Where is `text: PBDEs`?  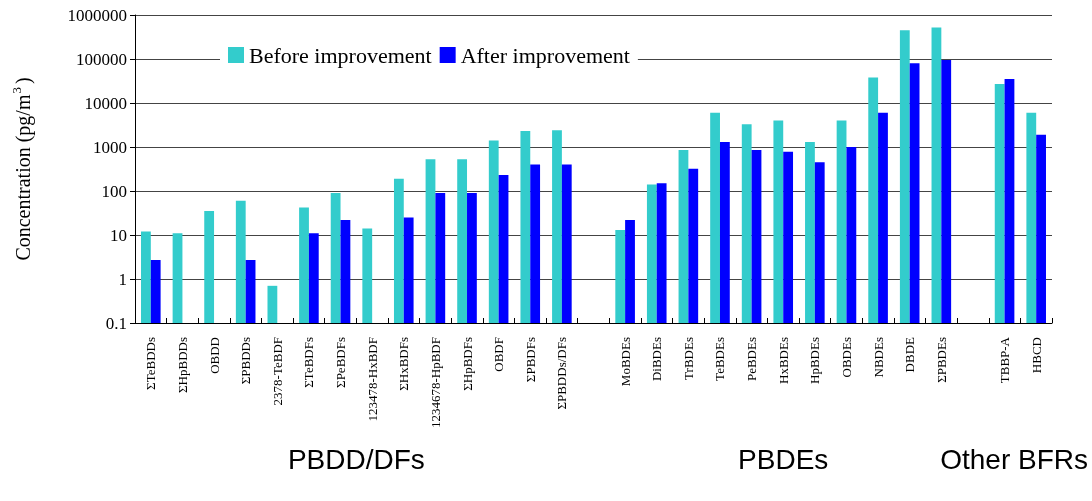
text: PBDEs is located at coordinates (783, 459).